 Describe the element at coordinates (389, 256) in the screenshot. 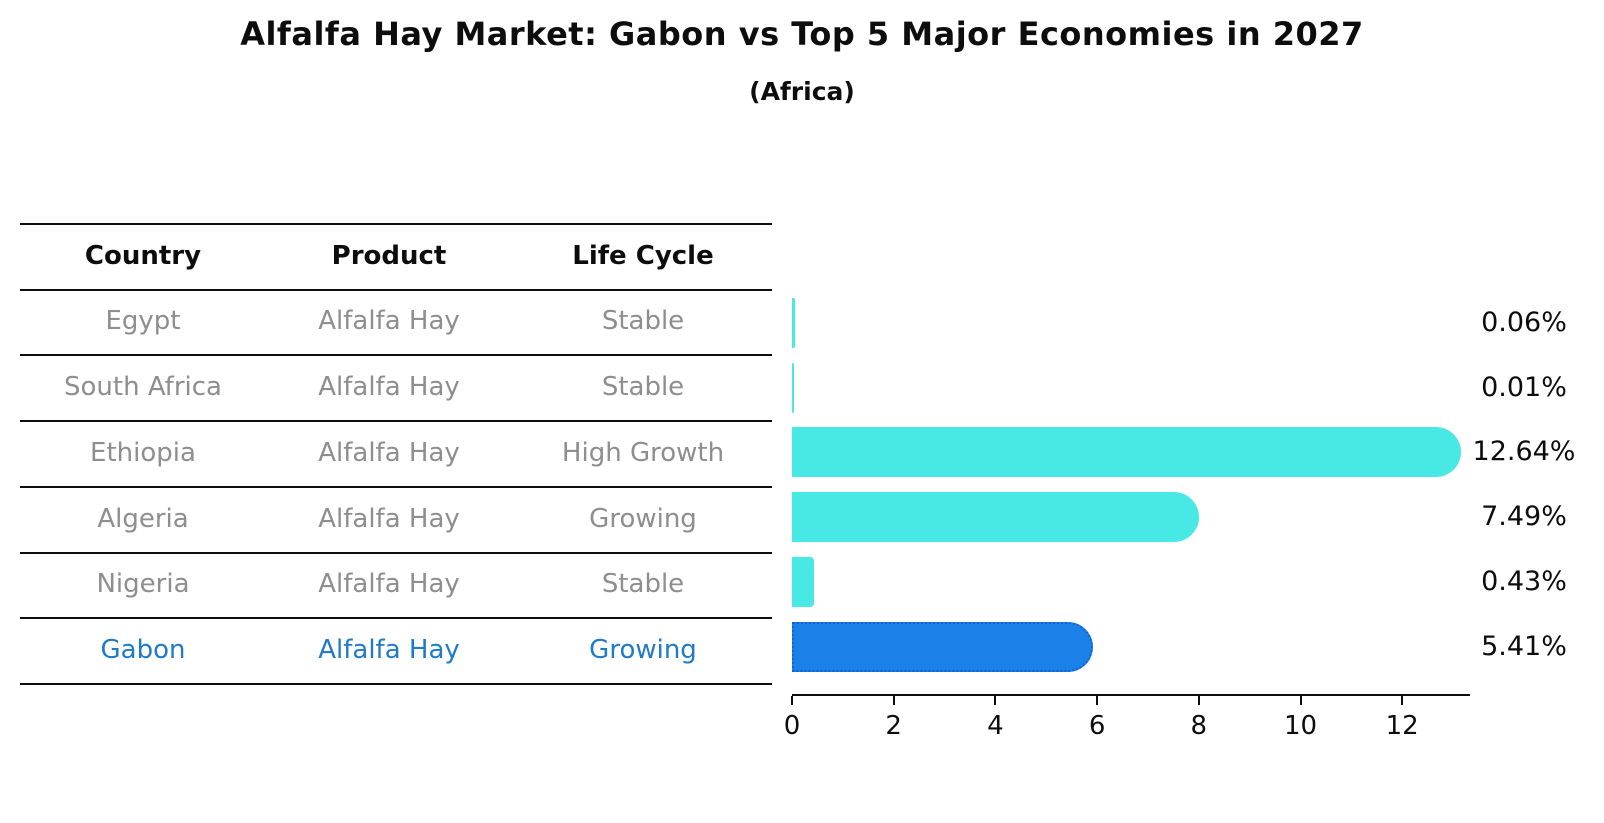

I see `table-header-product: Product` at that location.